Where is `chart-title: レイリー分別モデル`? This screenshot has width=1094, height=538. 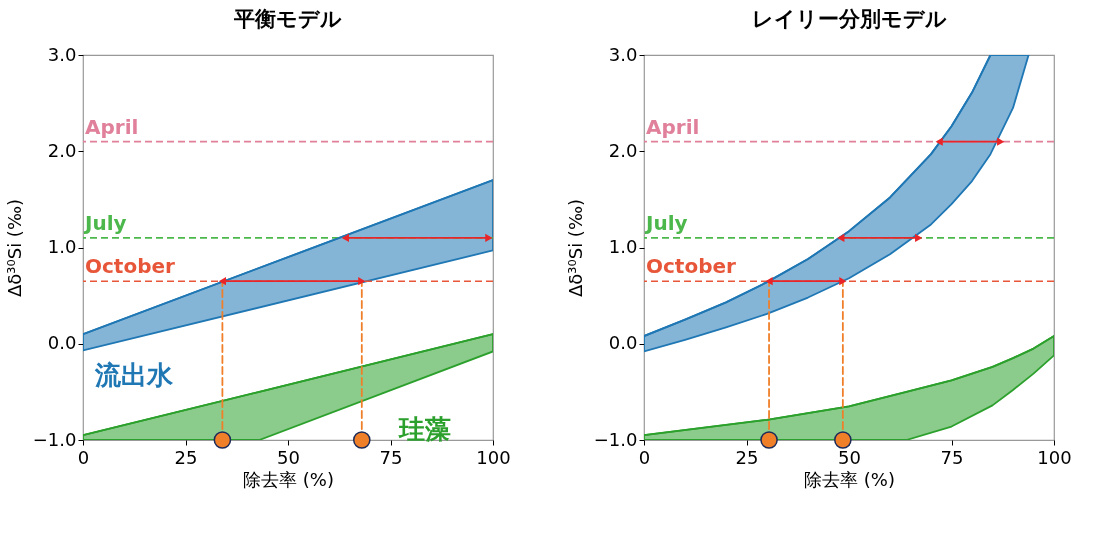 chart-title: レイリー分別モデル is located at coordinates (849, 19).